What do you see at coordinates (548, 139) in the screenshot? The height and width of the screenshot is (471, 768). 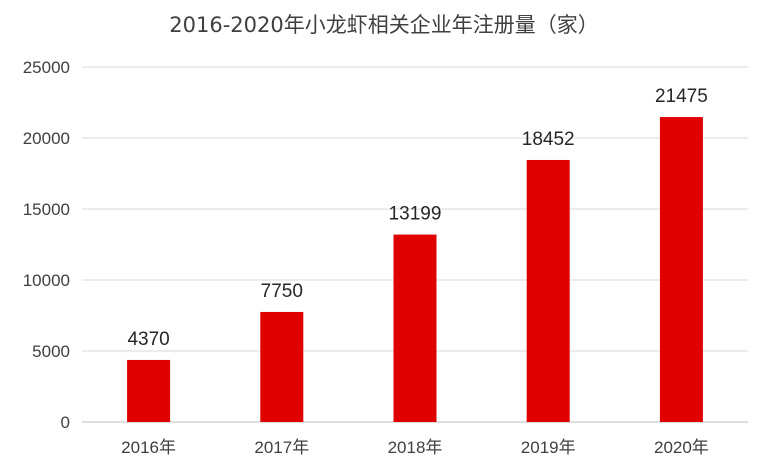 I see `data-label: 18452` at bounding box center [548, 139].